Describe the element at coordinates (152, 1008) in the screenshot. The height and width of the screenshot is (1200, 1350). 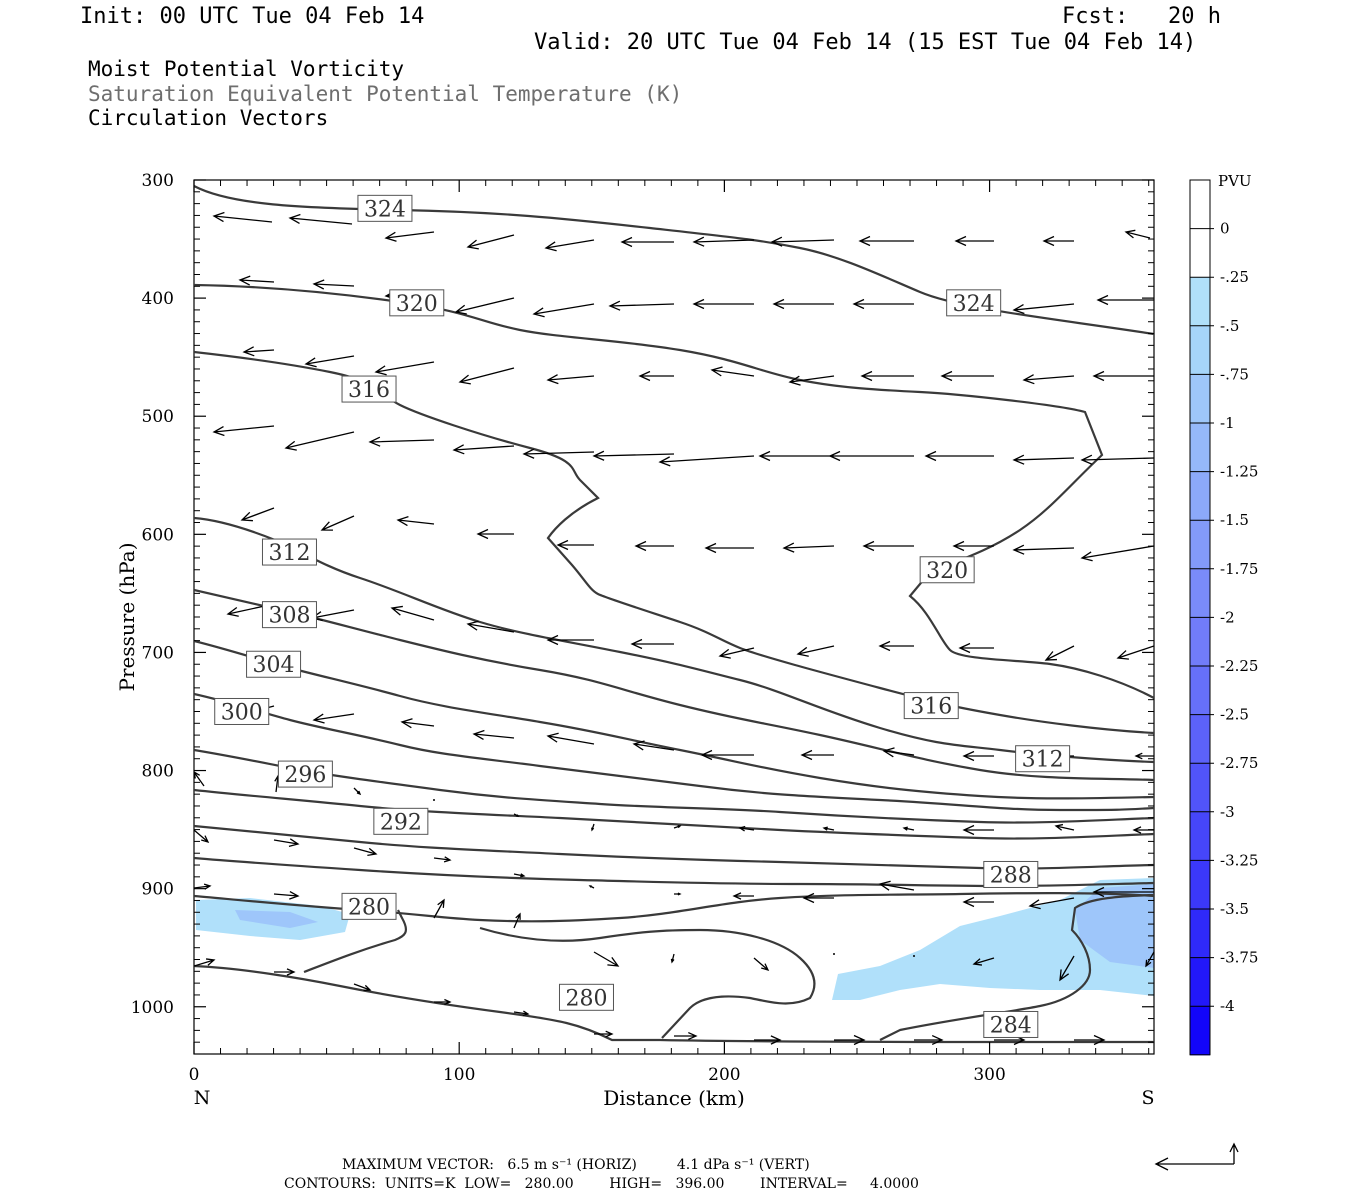
I see `y-tick-label: 1000` at that location.